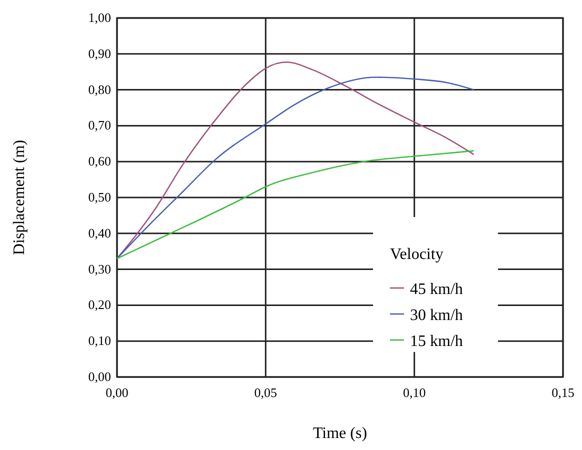 This screenshot has height=450, width=582. What do you see at coordinates (99, 232) in the screenshot?
I see `y-tick-label: 0,40` at bounding box center [99, 232].